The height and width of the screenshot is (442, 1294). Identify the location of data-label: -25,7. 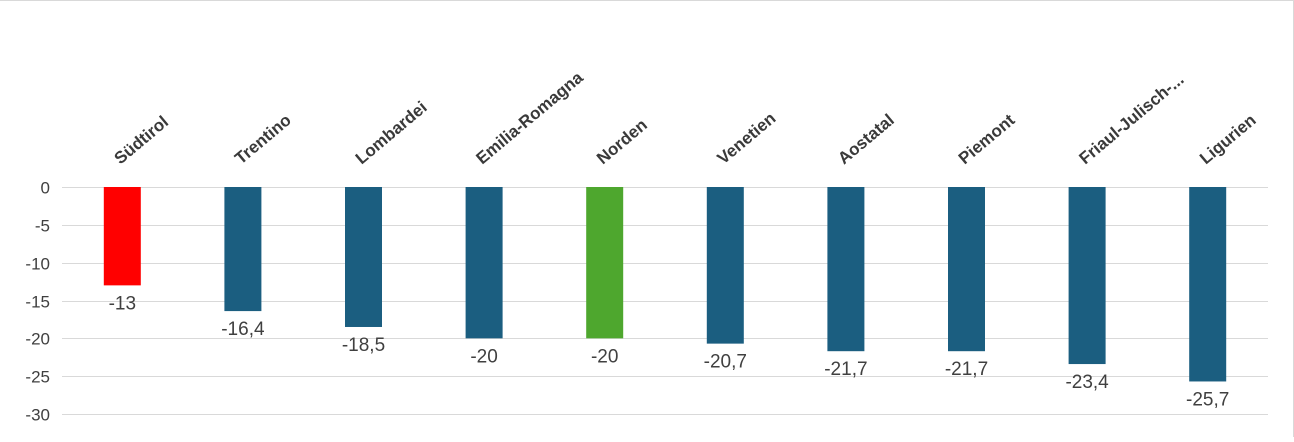
(1207, 399).